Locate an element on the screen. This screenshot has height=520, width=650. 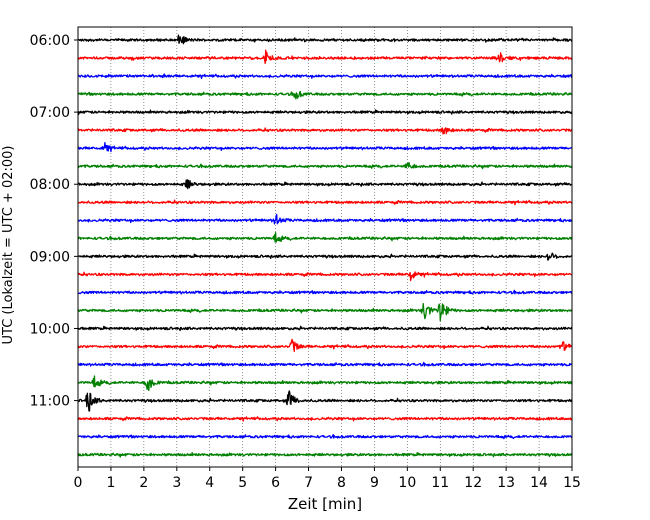
x-tick-label: 13 is located at coordinates (506, 483).